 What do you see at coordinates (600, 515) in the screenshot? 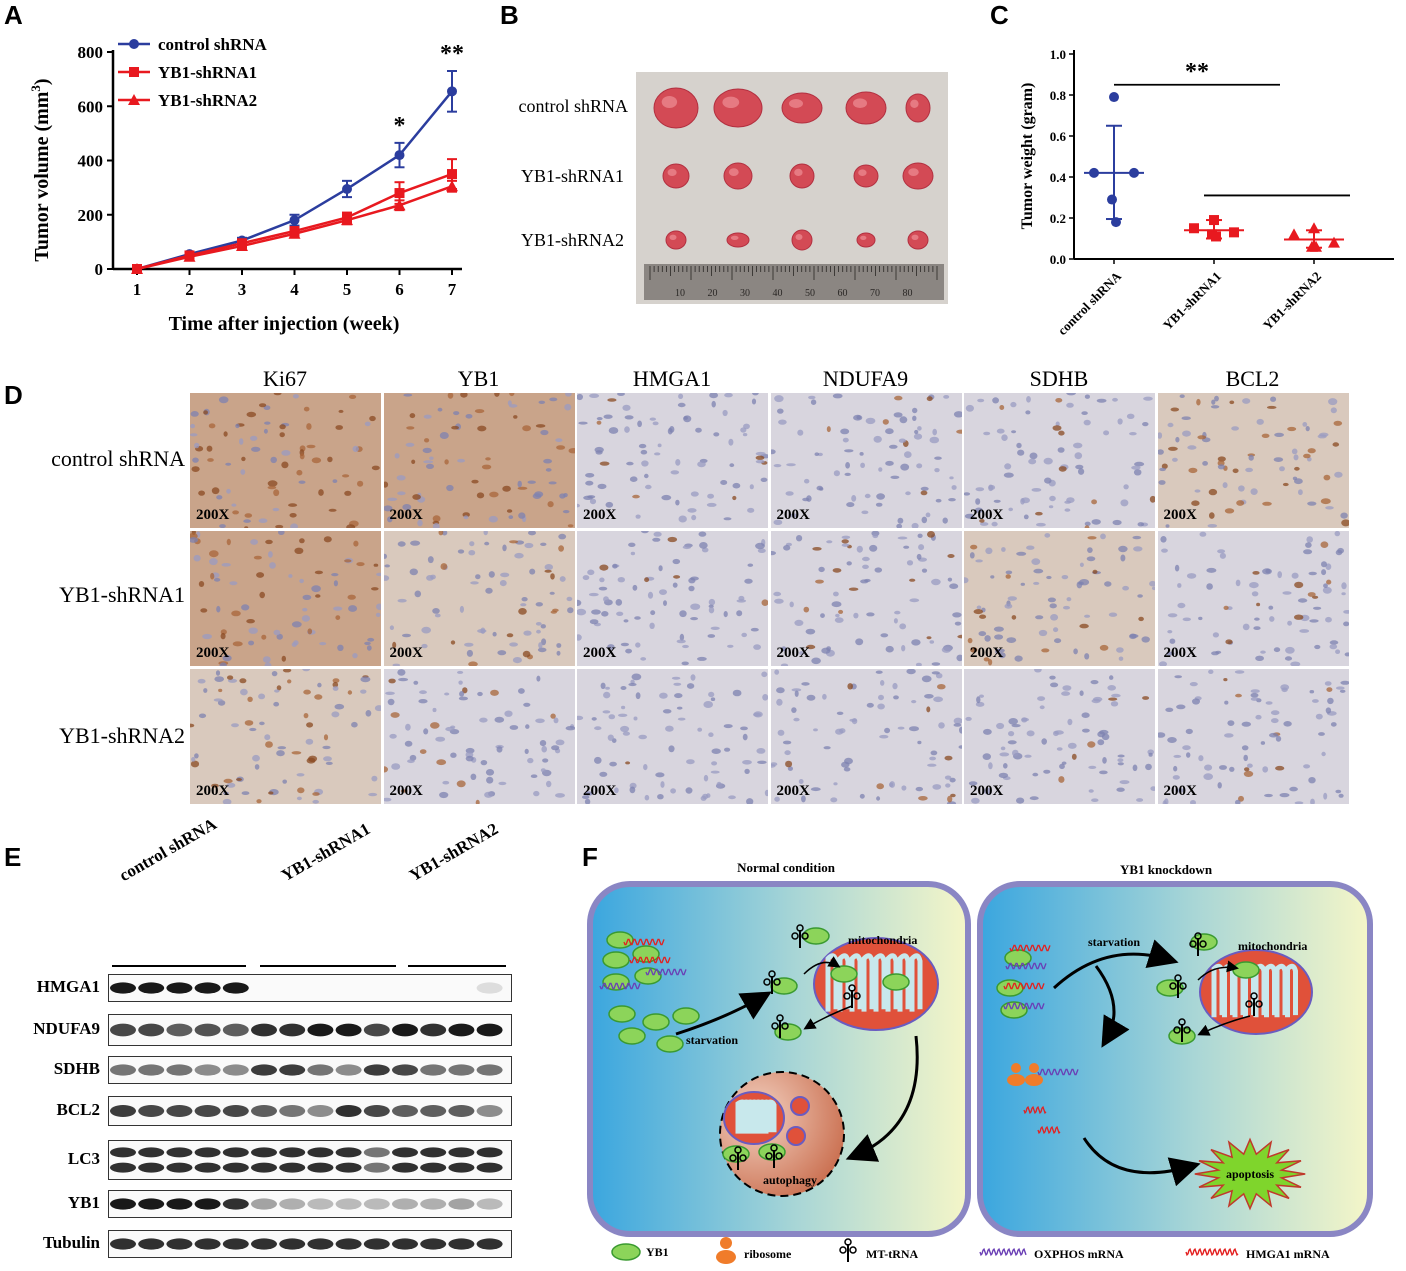
I see `ihc-magnification-label: 200X` at bounding box center [600, 515].